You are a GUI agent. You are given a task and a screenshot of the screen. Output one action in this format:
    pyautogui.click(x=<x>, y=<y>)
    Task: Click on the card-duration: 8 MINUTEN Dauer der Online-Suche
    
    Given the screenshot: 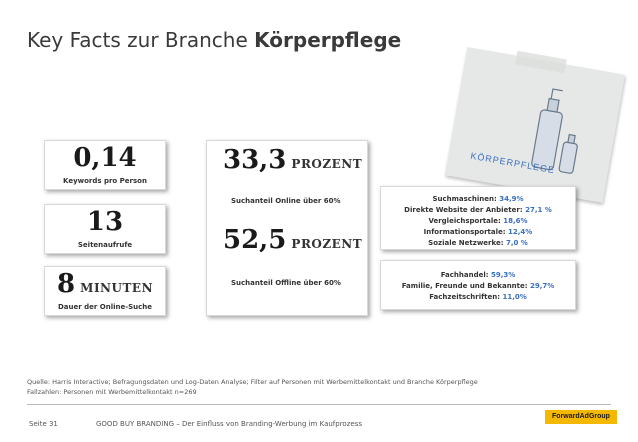 What is the action you would take?
    pyautogui.click(x=105, y=291)
    